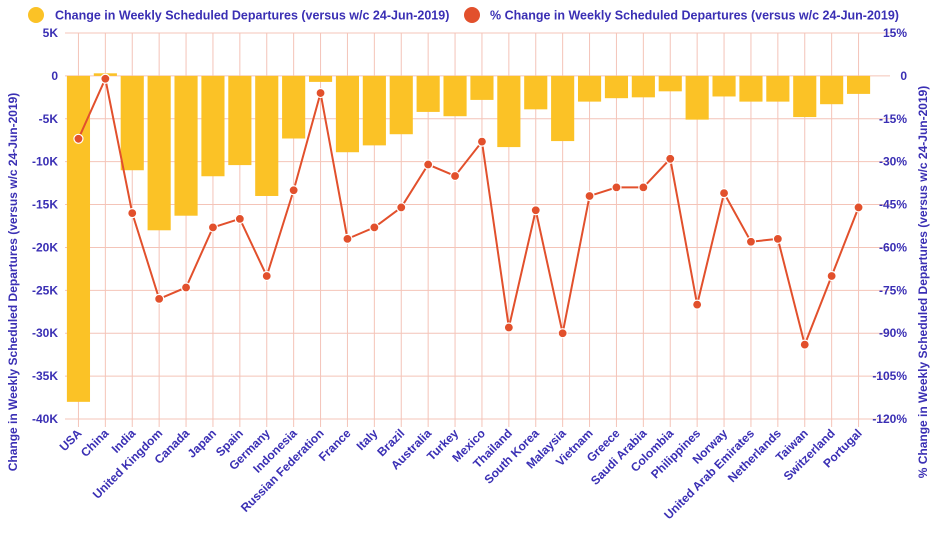 The width and height of the screenshot is (937, 540). Describe the element at coordinates (428, 93) in the screenshot. I see `bar-australia` at that location.